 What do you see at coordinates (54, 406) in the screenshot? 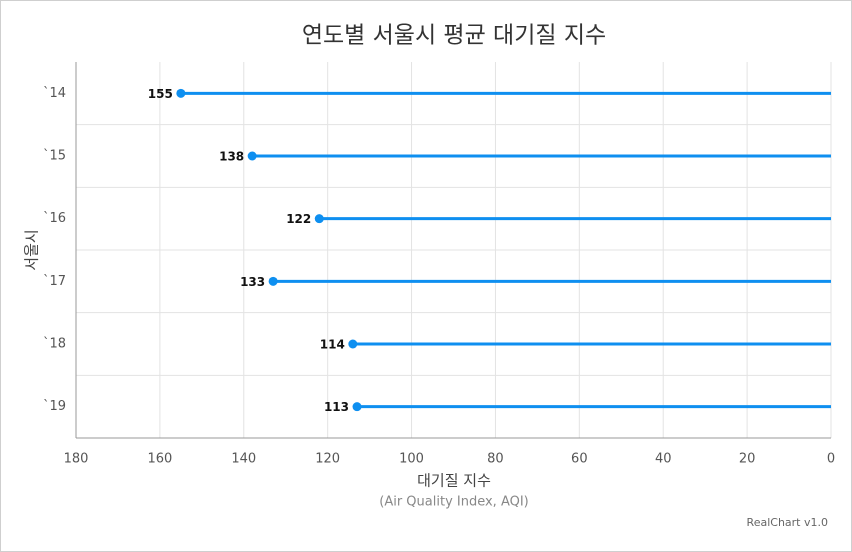
I see `y-tick-label: `19` at bounding box center [54, 406].